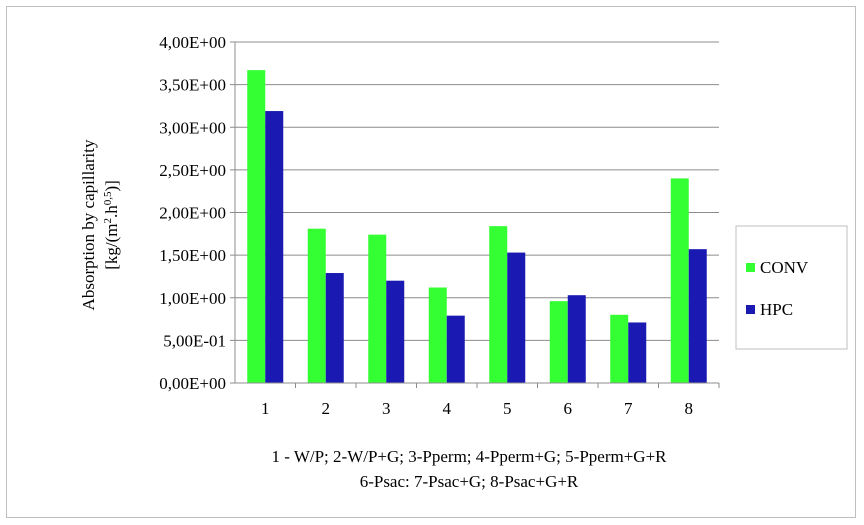  I want to click on legend-swatch-conv, so click(750, 267).